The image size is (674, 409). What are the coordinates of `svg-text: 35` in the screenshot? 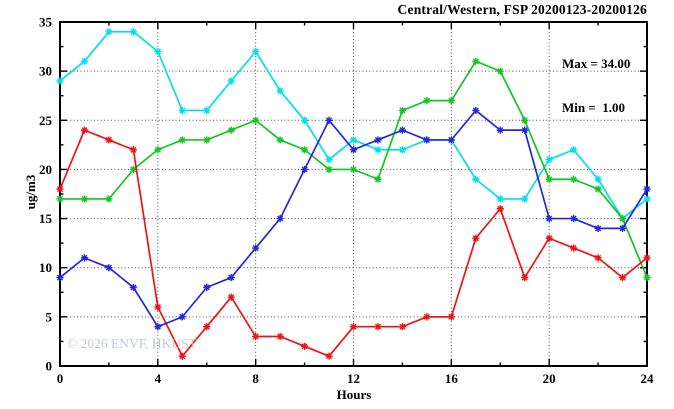 It's located at (46, 22).